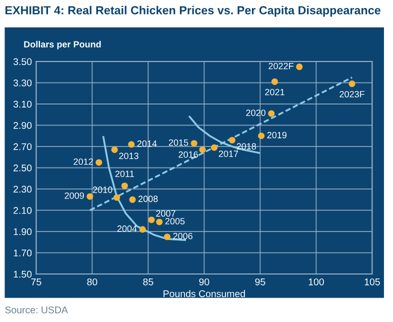 The width and height of the screenshot is (393, 322). I want to click on annotation: 2012, so click(83, 161).